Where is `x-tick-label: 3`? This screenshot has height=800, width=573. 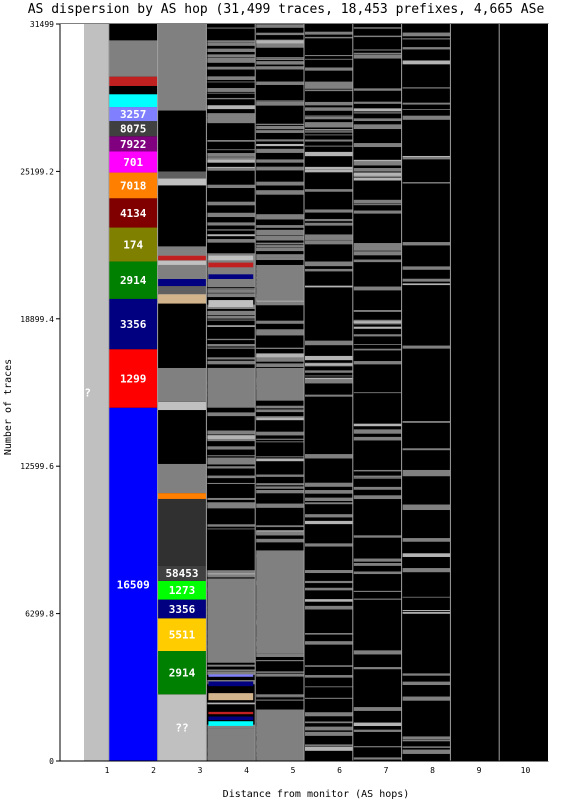 x-tick-label: 3 is located at coordinates (200, 770).